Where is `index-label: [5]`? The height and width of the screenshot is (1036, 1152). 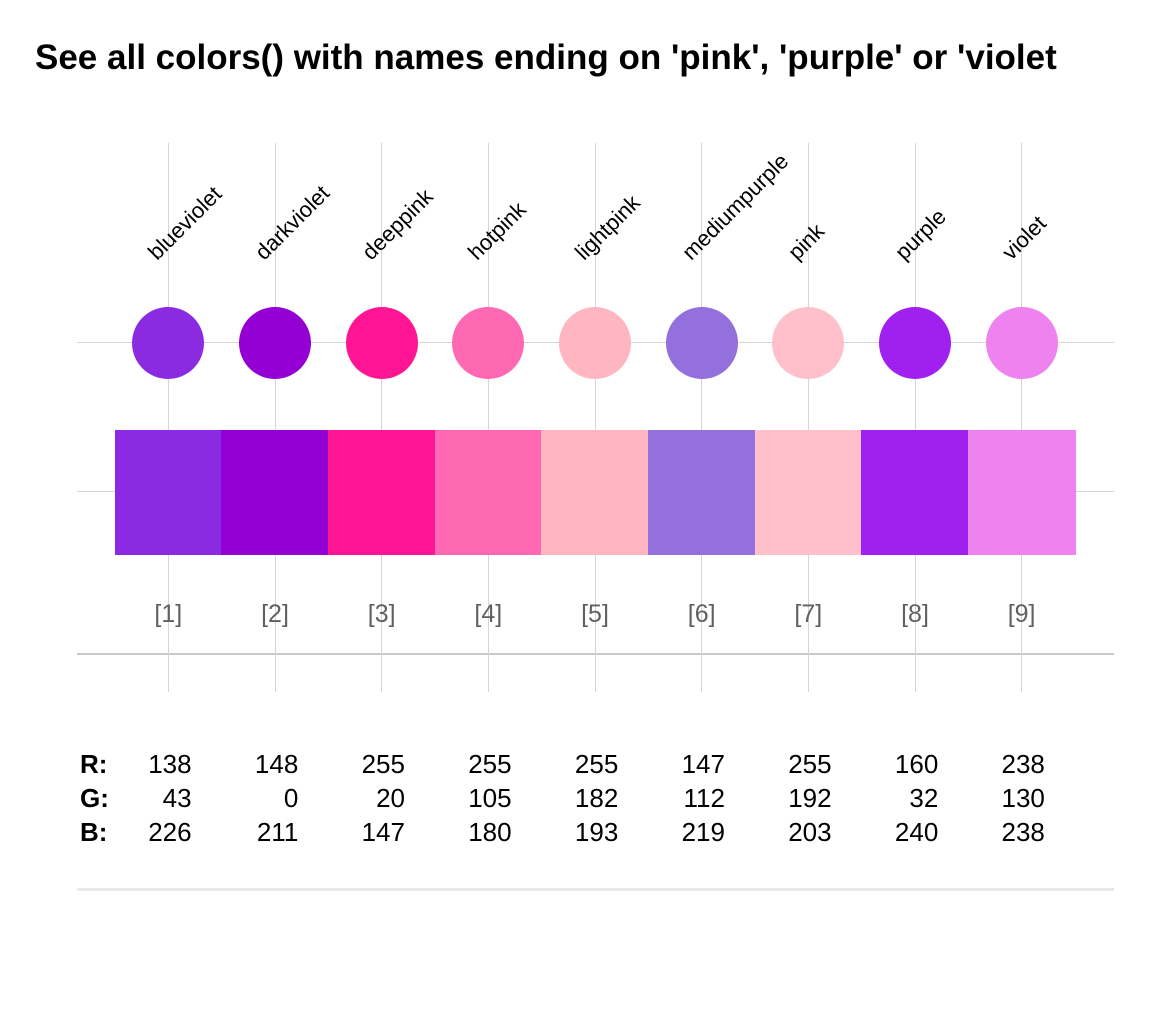
index-label: [5] is located at coordinates (595, 614).